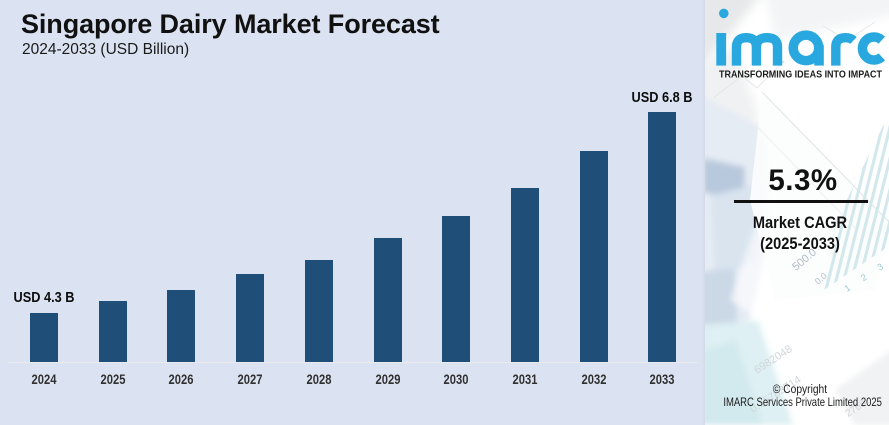 Image resolution: width=889 pixels, height=425 pixels. What do you see at coordinates (800, 75) in the screenshot?
I see `svg-text: TRANSFORMING IDEAS INTO IMPACT` at bounding box center [800, 75].